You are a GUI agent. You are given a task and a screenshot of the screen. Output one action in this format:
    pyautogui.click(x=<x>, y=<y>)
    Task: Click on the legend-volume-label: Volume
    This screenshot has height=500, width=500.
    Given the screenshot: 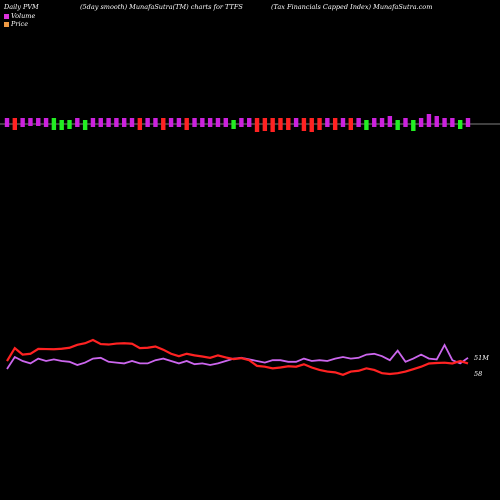 What is the action you would take?
    pyautogui.click(x=23, y=16)
    